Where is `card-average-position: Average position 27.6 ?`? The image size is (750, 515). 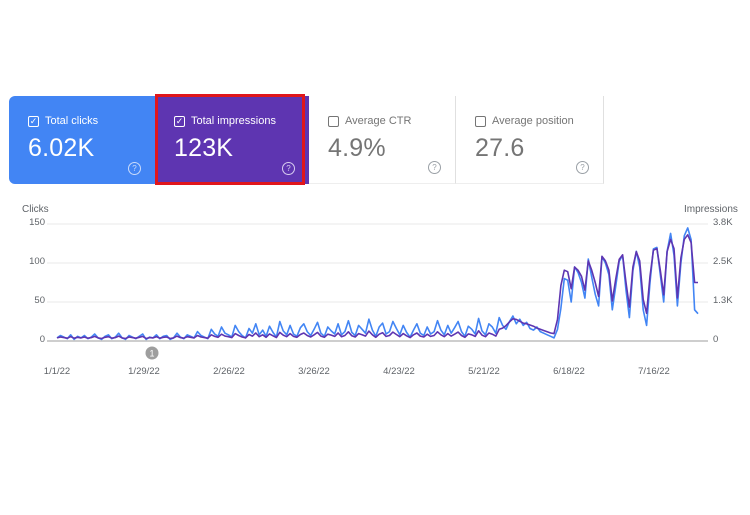
card-average-position: Average position 27.6 ? is located at coordinates (530, 140).